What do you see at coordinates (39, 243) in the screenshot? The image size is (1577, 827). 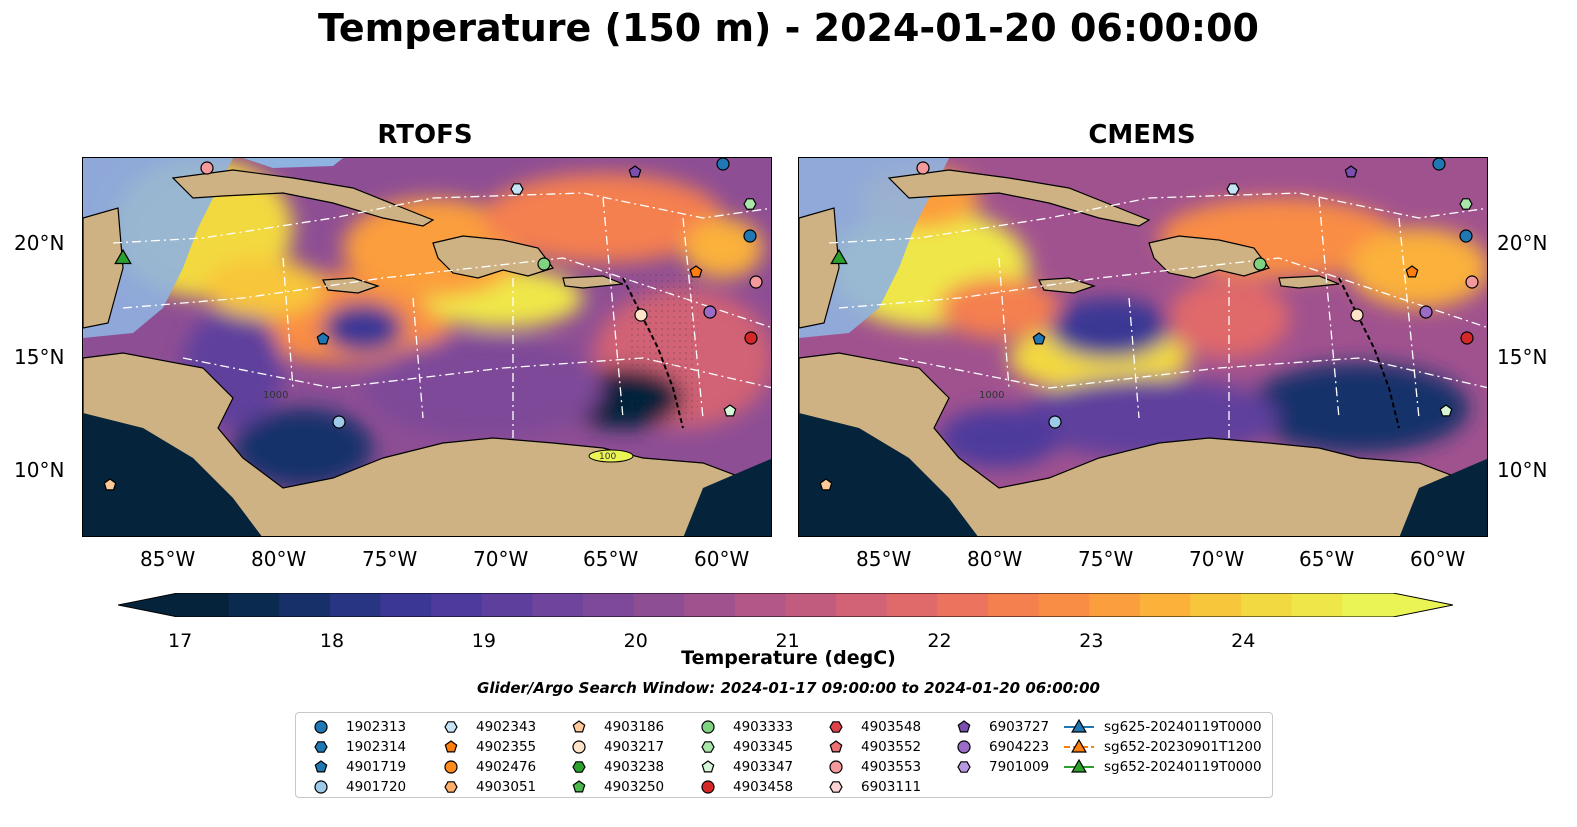 I see `lat-tick: 20°N` at bounding box center [39, 243].